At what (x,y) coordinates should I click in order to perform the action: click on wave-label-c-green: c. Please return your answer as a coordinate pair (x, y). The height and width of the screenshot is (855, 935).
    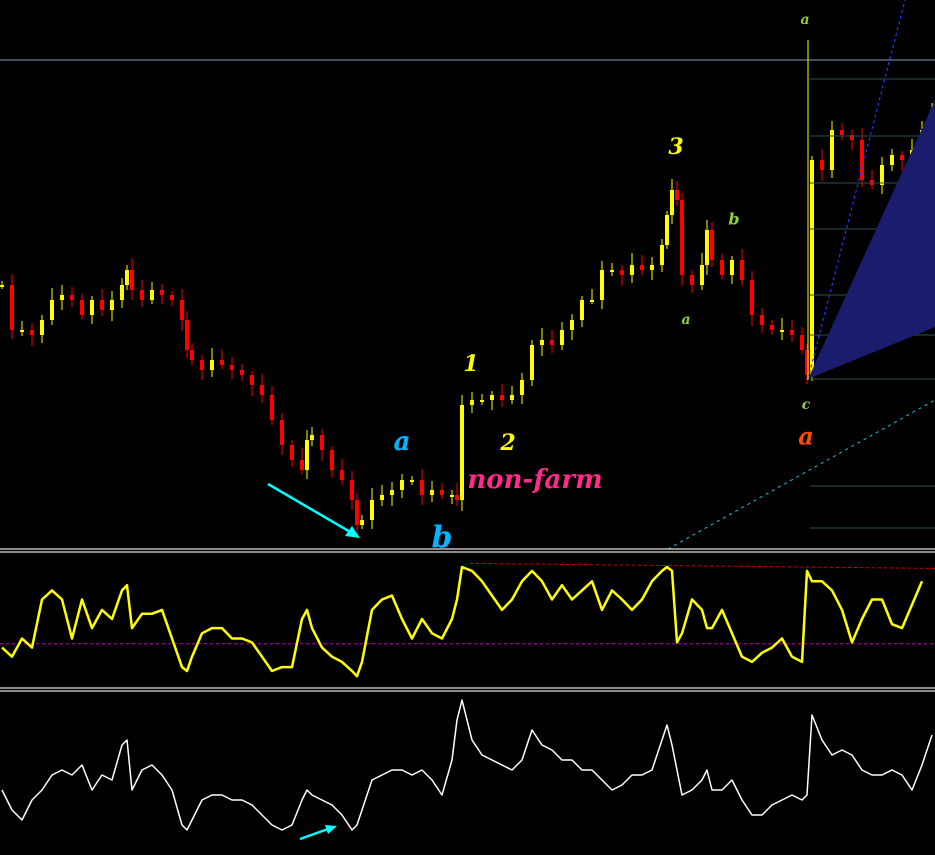
    Looking at the image, I should click on (806, 405).